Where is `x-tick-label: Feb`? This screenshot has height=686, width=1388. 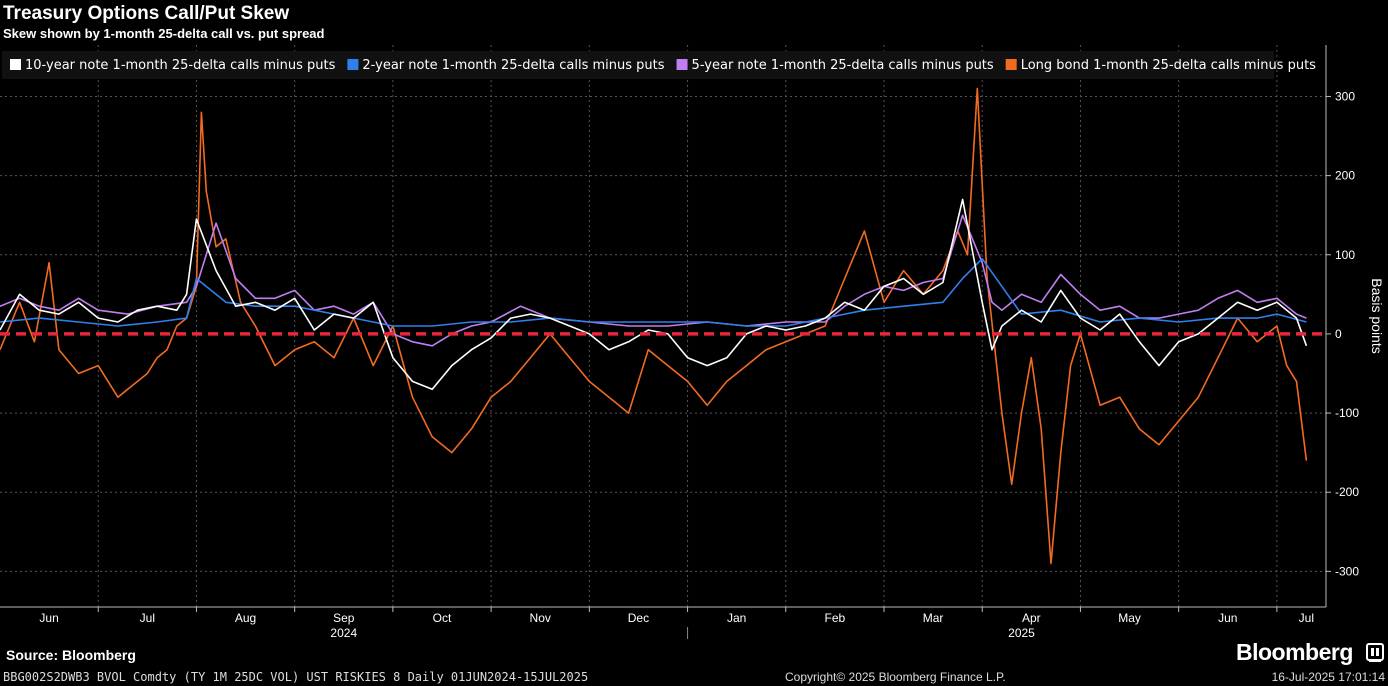
x-tick-label: Feb is located at coordinates (835, 618).